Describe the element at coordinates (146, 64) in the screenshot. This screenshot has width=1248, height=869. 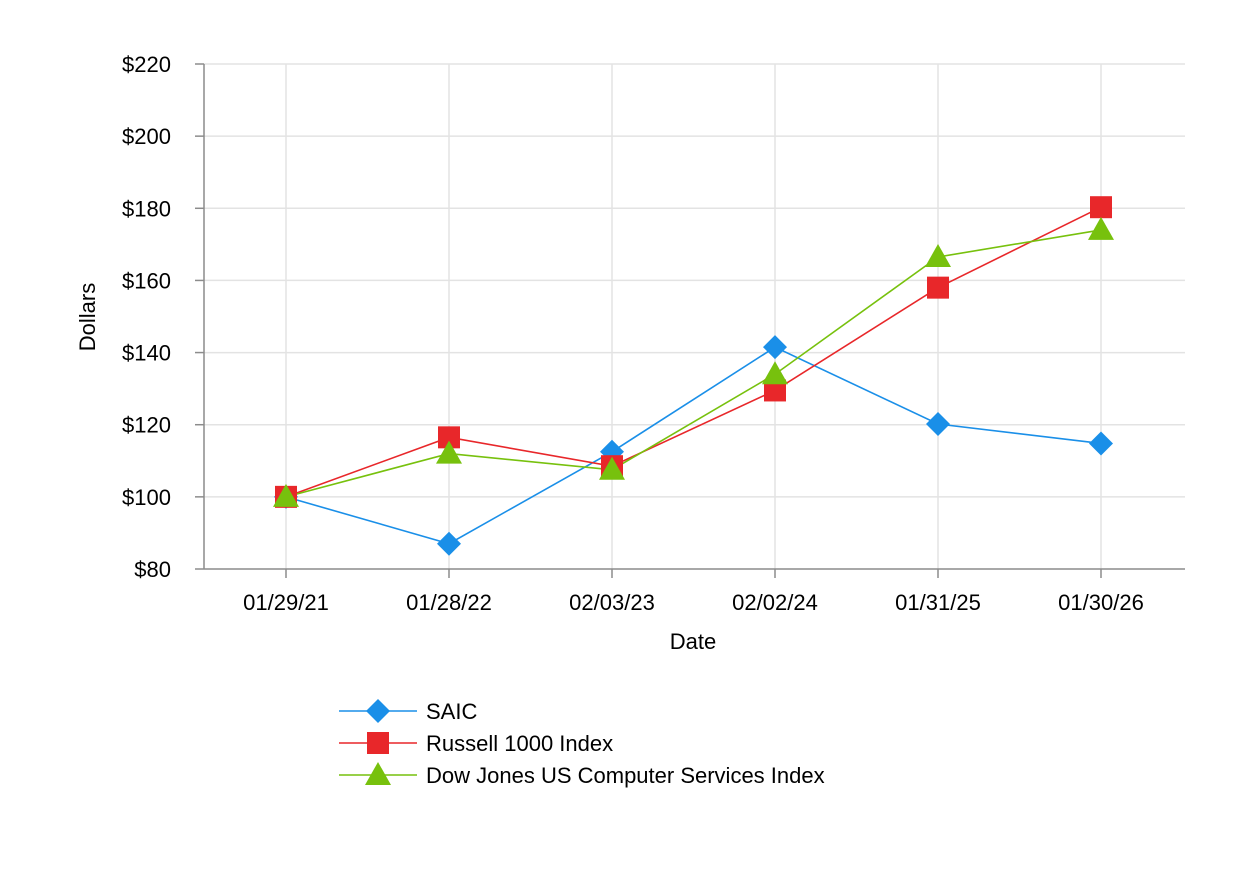
I see `y-tick-label: $220` at that location.